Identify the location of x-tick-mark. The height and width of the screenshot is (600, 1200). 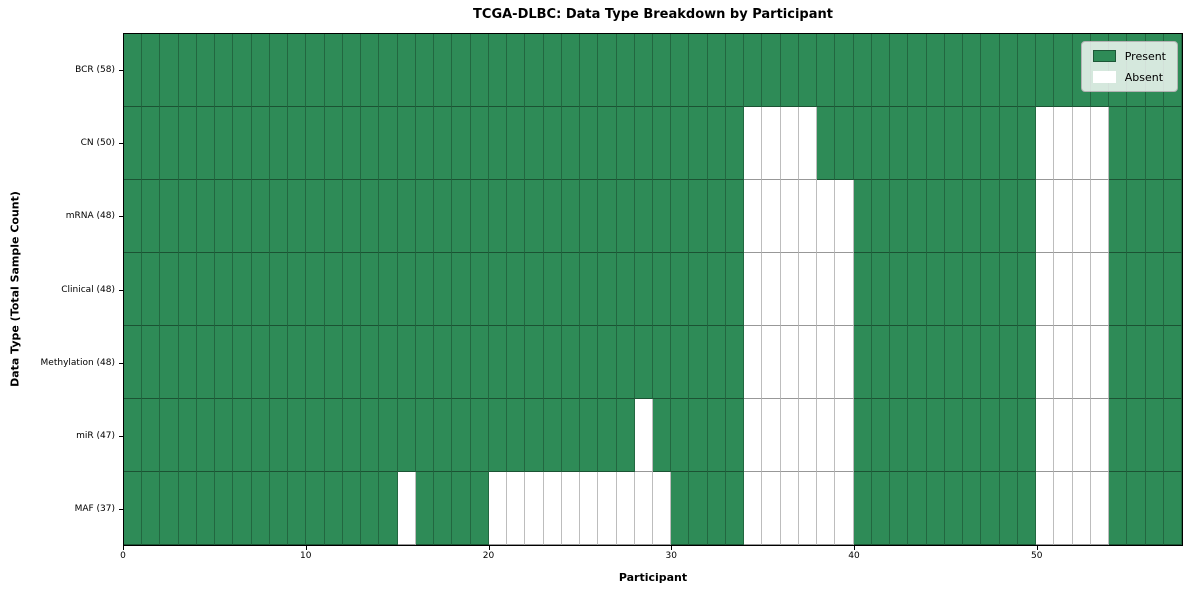
(489, 548).